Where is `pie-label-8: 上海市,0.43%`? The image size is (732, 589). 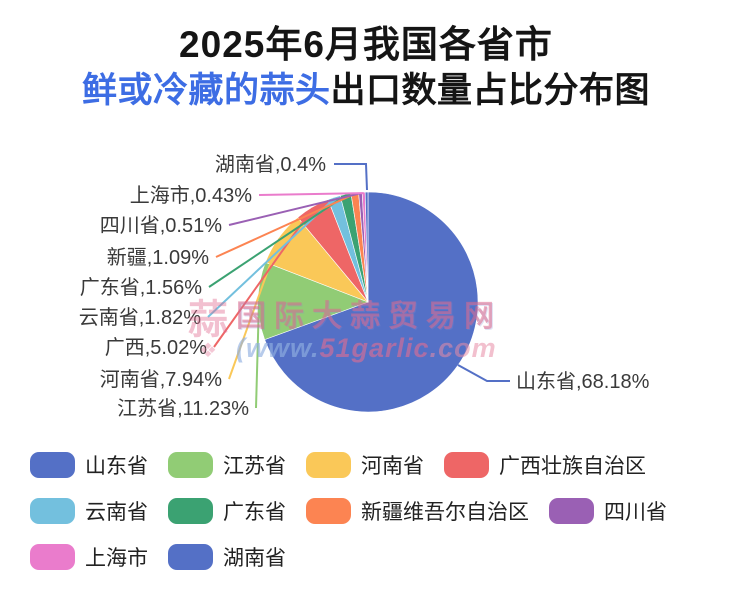
pie-label-8: 上海市,0.43% is located at coordinates (191, 195).